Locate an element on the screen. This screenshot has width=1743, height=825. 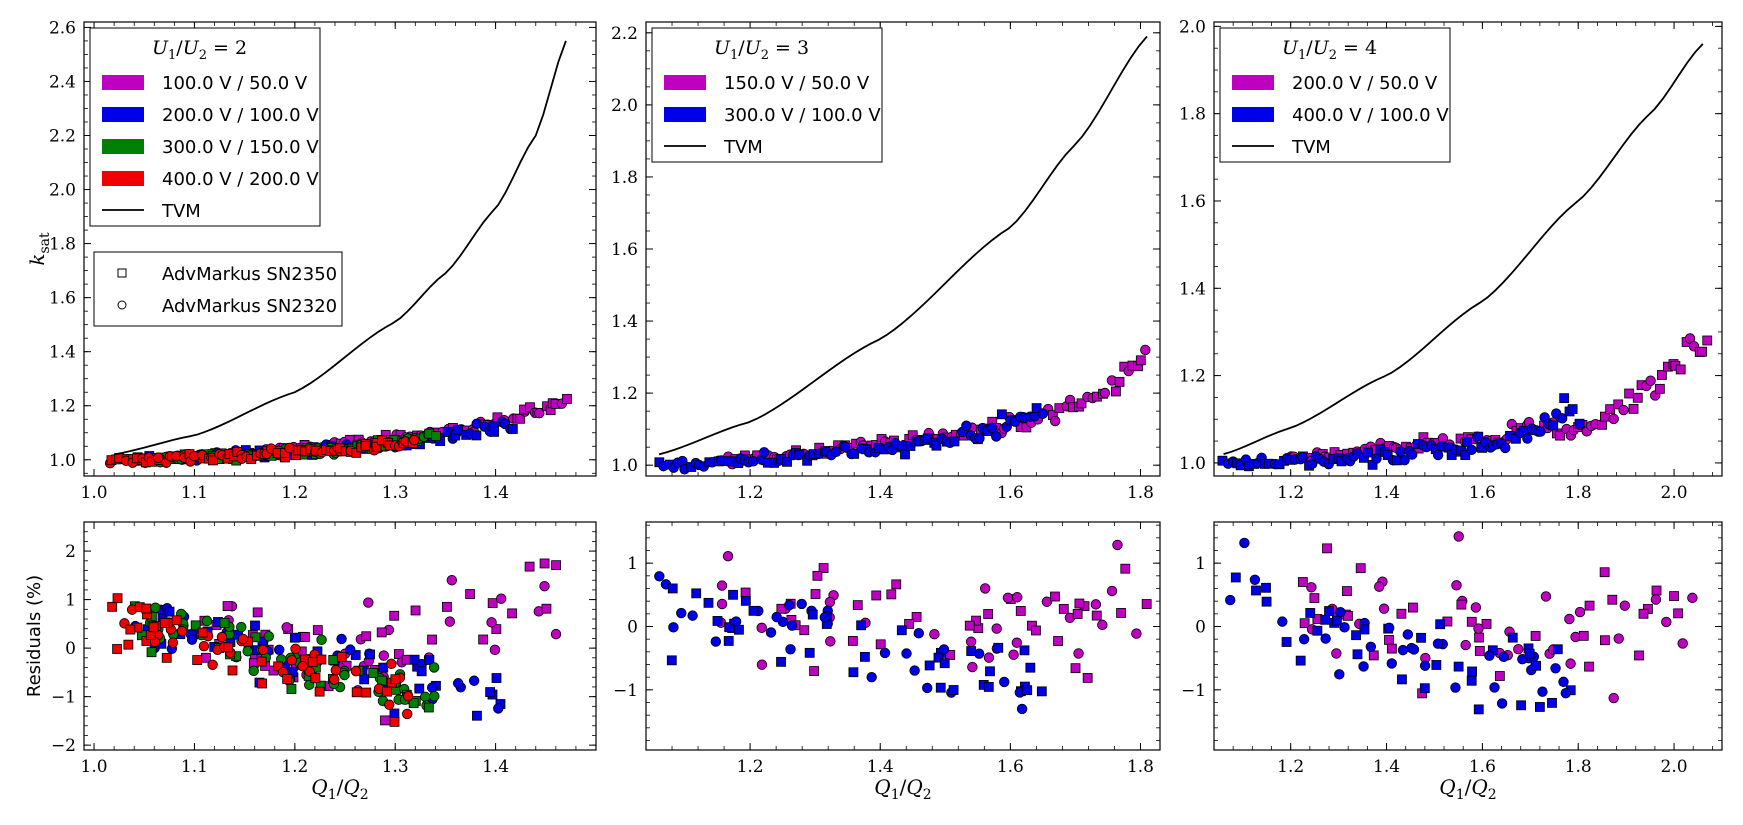
legend-frame is located at coordinates (767, 95).